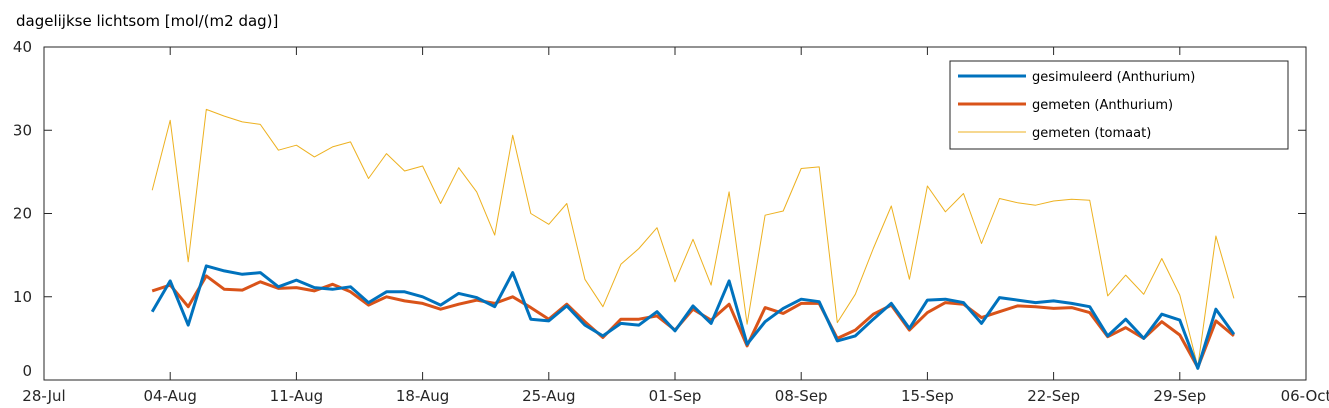  What do you see at coordinates (147, 21) in the screenshot?
I see `chart-title: dagelijkse lichtsom [mol/(m2 dag)]` at bounding box center [147, 21].